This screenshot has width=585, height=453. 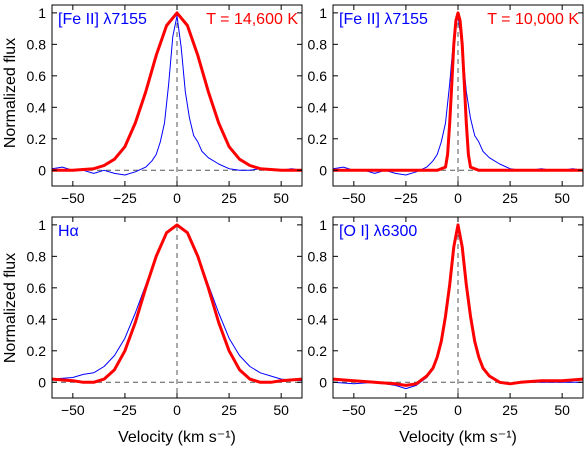 What do you see at coordinates (318, 351) in the screenshot?
I see `panel-bottom-right-ytick-label: 0.2` at bounding box center [318, 351].